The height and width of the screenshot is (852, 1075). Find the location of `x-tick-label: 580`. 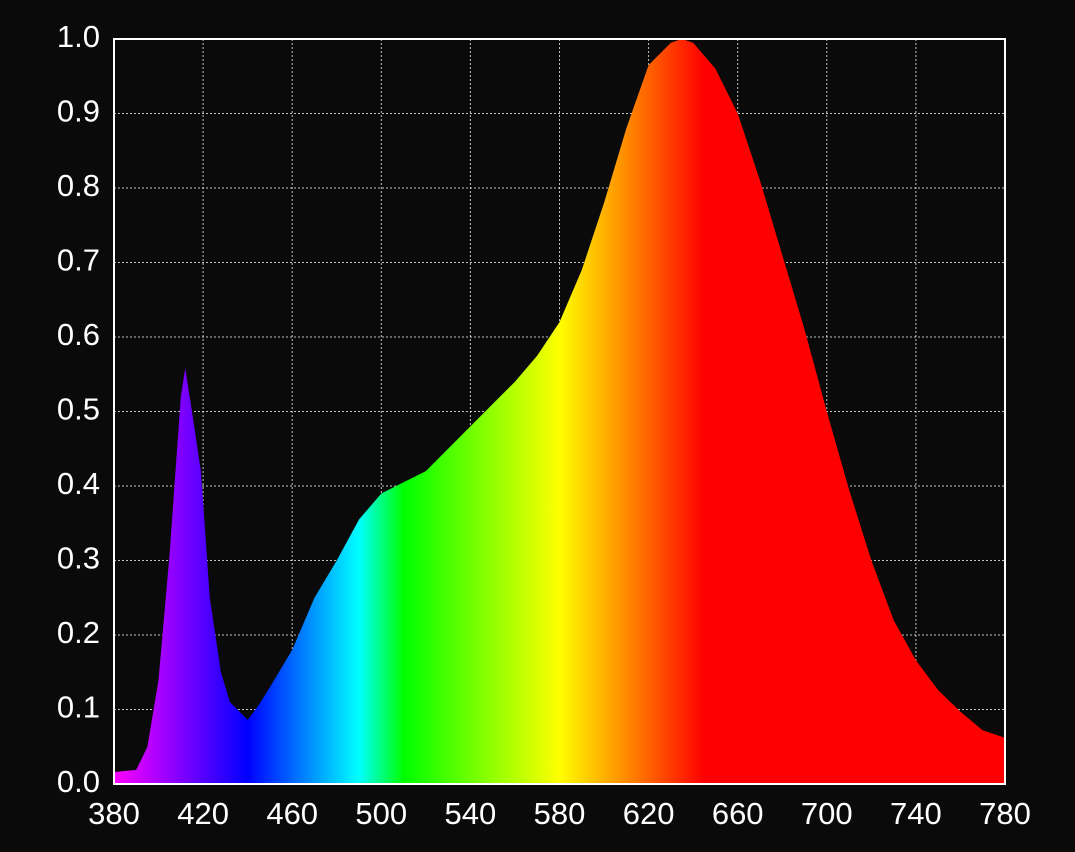

x-tick-label: 580 is located at coordinates (560, 813).